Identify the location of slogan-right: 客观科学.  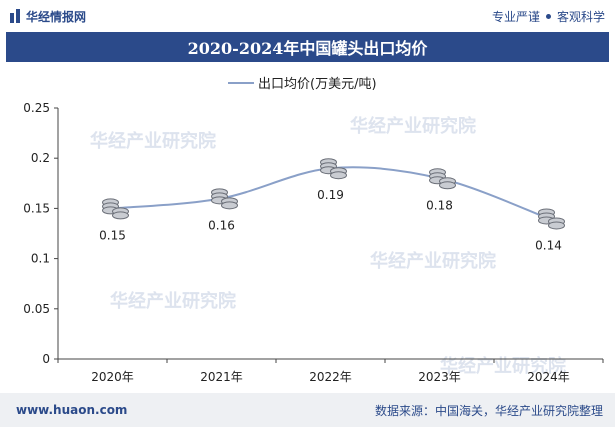
(580, 16).